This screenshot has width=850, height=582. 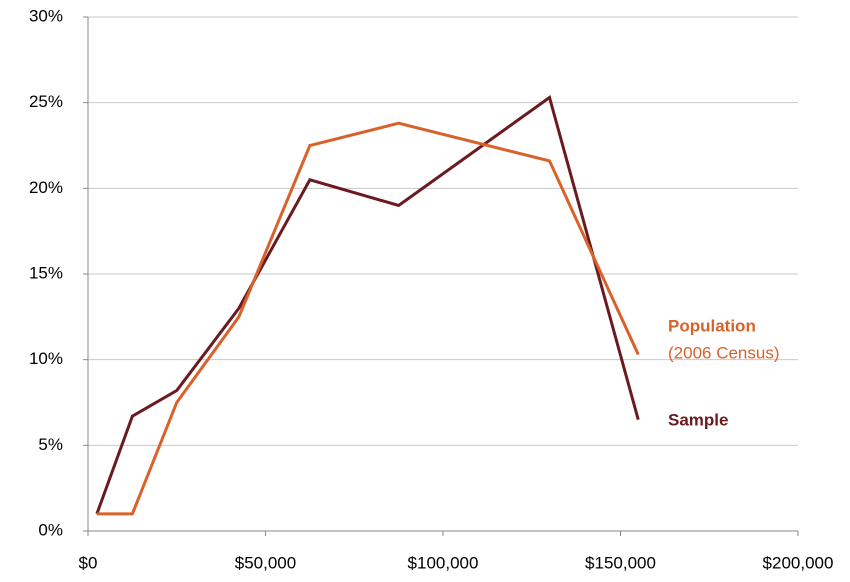 What do you see at coordinates (620, 562) in the screenshot?
I see `x-tick-label: $150,000` at bounding box center [620, 562].